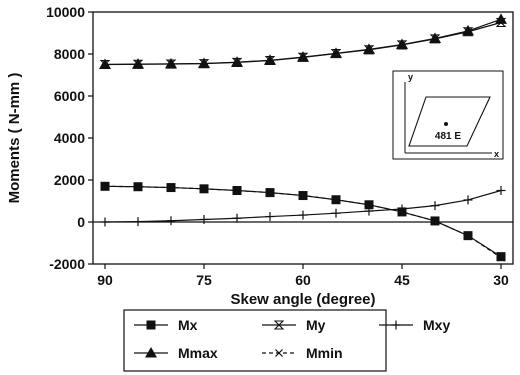 The image size is (520, 375). I want to click on x-tick-label: 90, so click(105, 280).